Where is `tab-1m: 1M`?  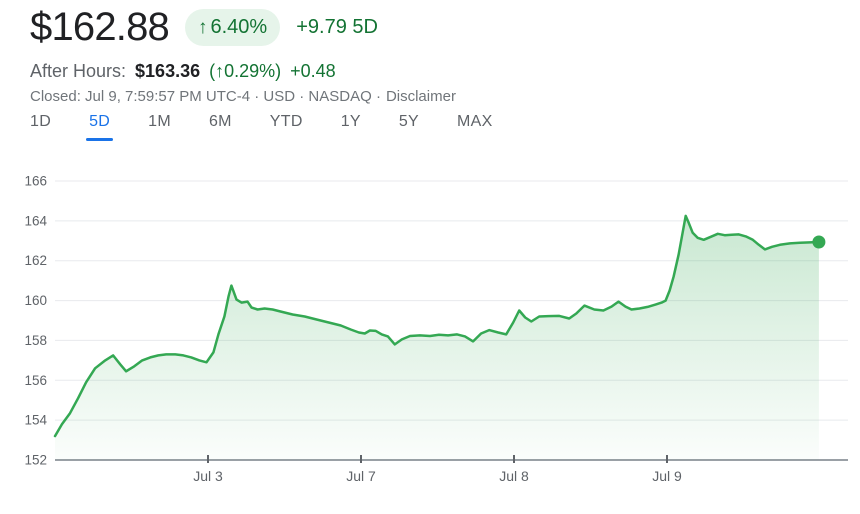
tab-1m: 1M is located at coordinates (159, 127).